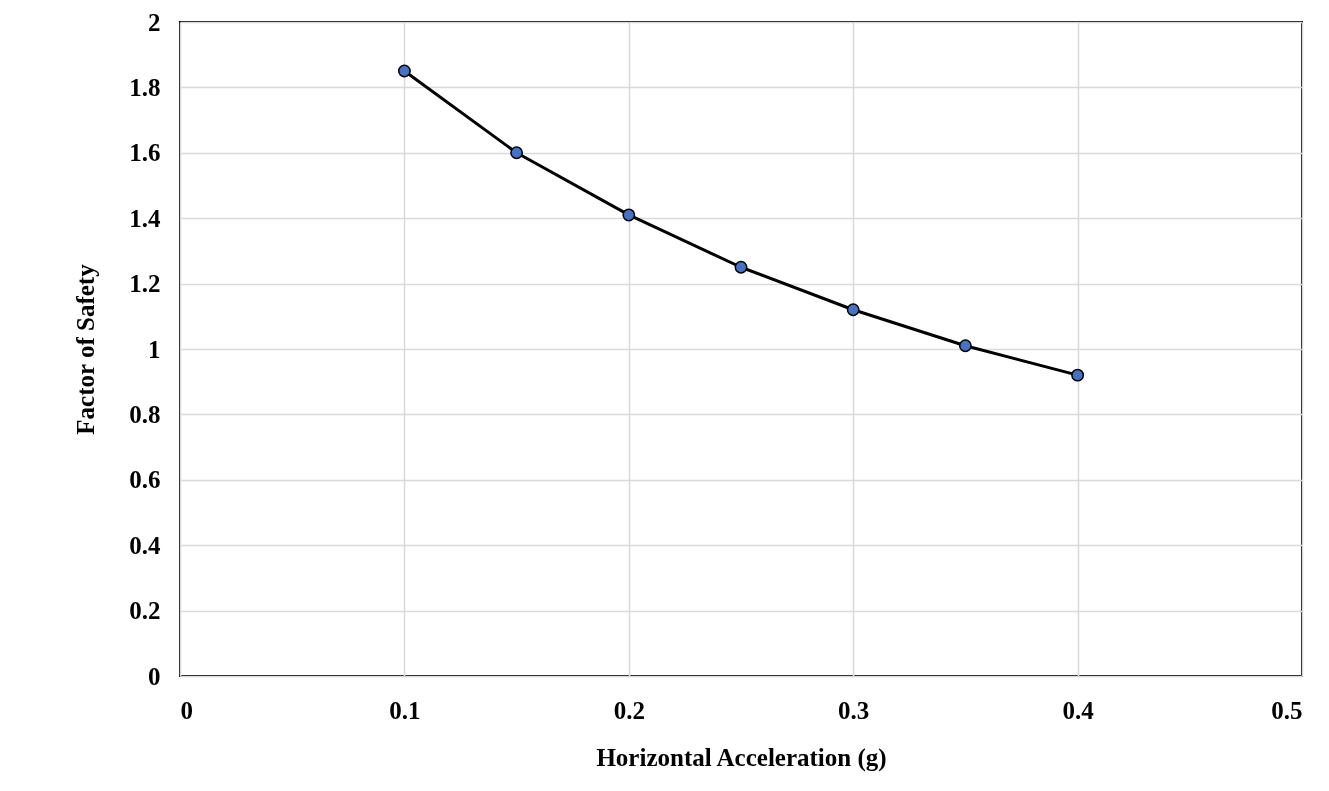 The width and height of the screenshot is (1329, 791). I want to click on x-tick-label: 0.4, so click(1078, 710).